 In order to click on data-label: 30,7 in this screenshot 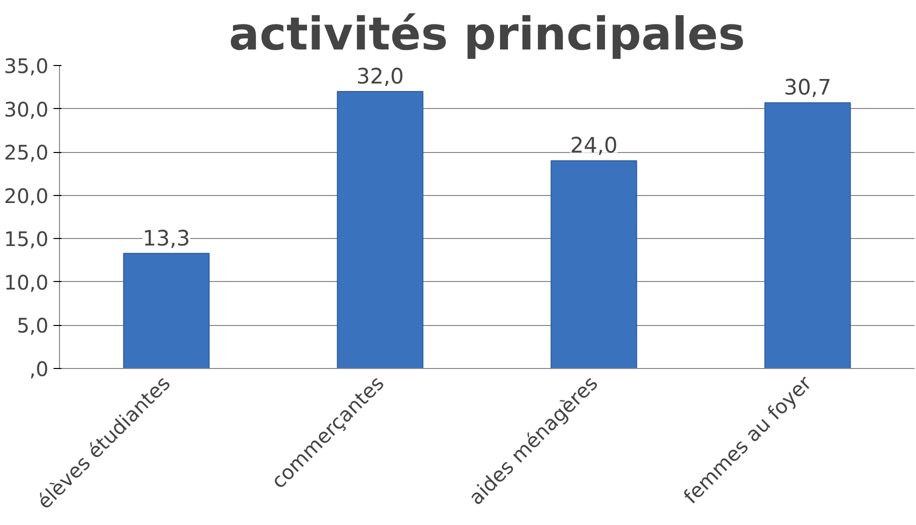, I will do `click(808, 88)`.